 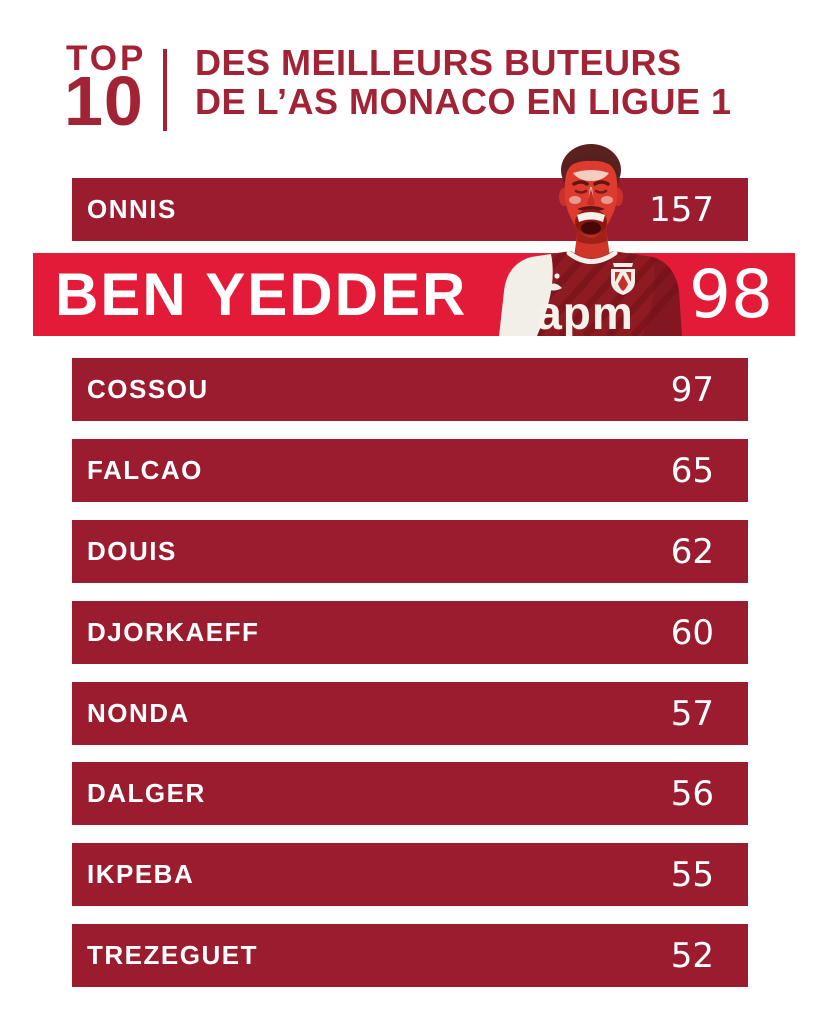 I want to click on player-photo: apm, so click(x=590, y=239).